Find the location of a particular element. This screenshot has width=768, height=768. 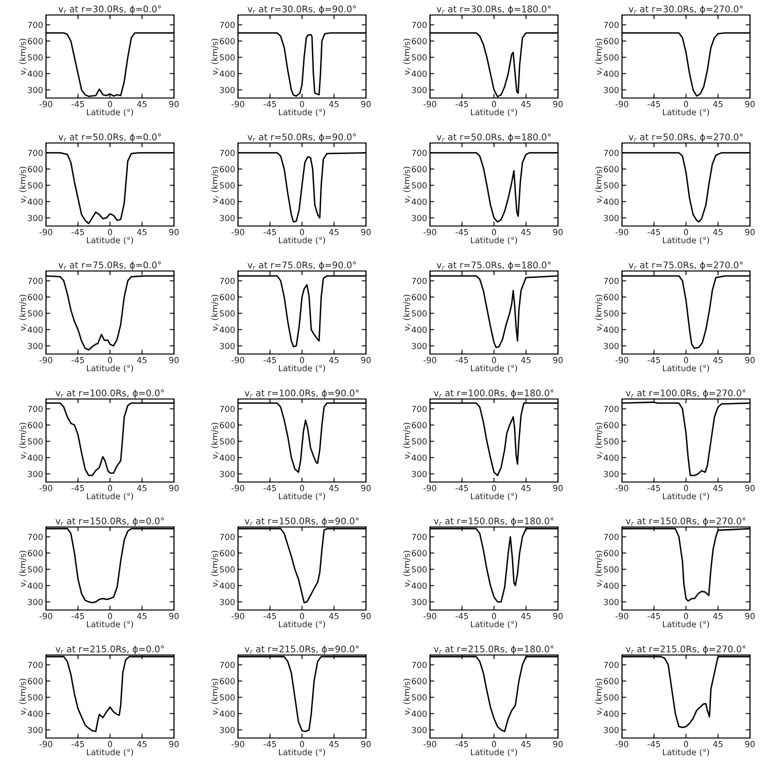

chart-title: v$_{r}$ at r=75.0Rs, ϕ=0.0° is located at coordinates (109, 265).